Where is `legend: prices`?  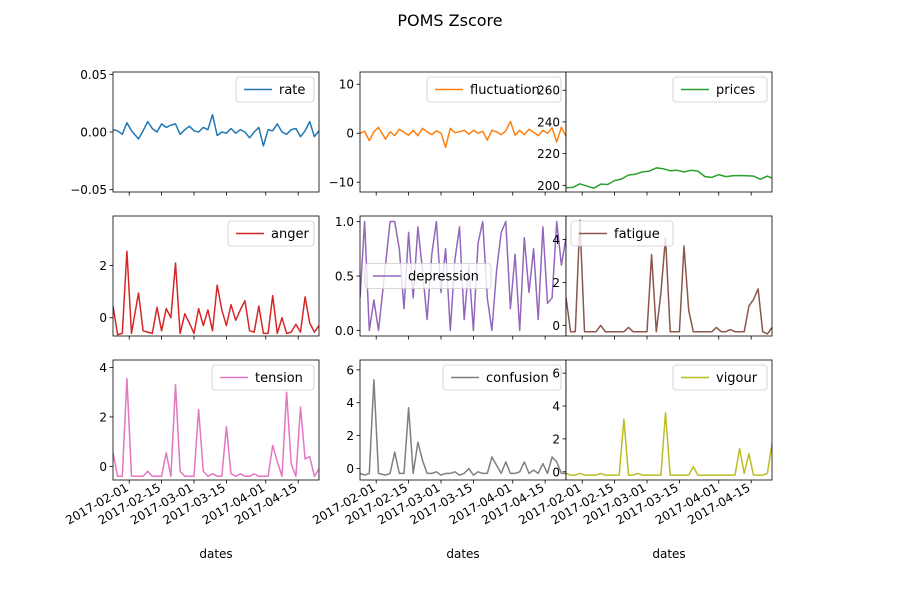 legend: prices is located at coordinates (720, 89).